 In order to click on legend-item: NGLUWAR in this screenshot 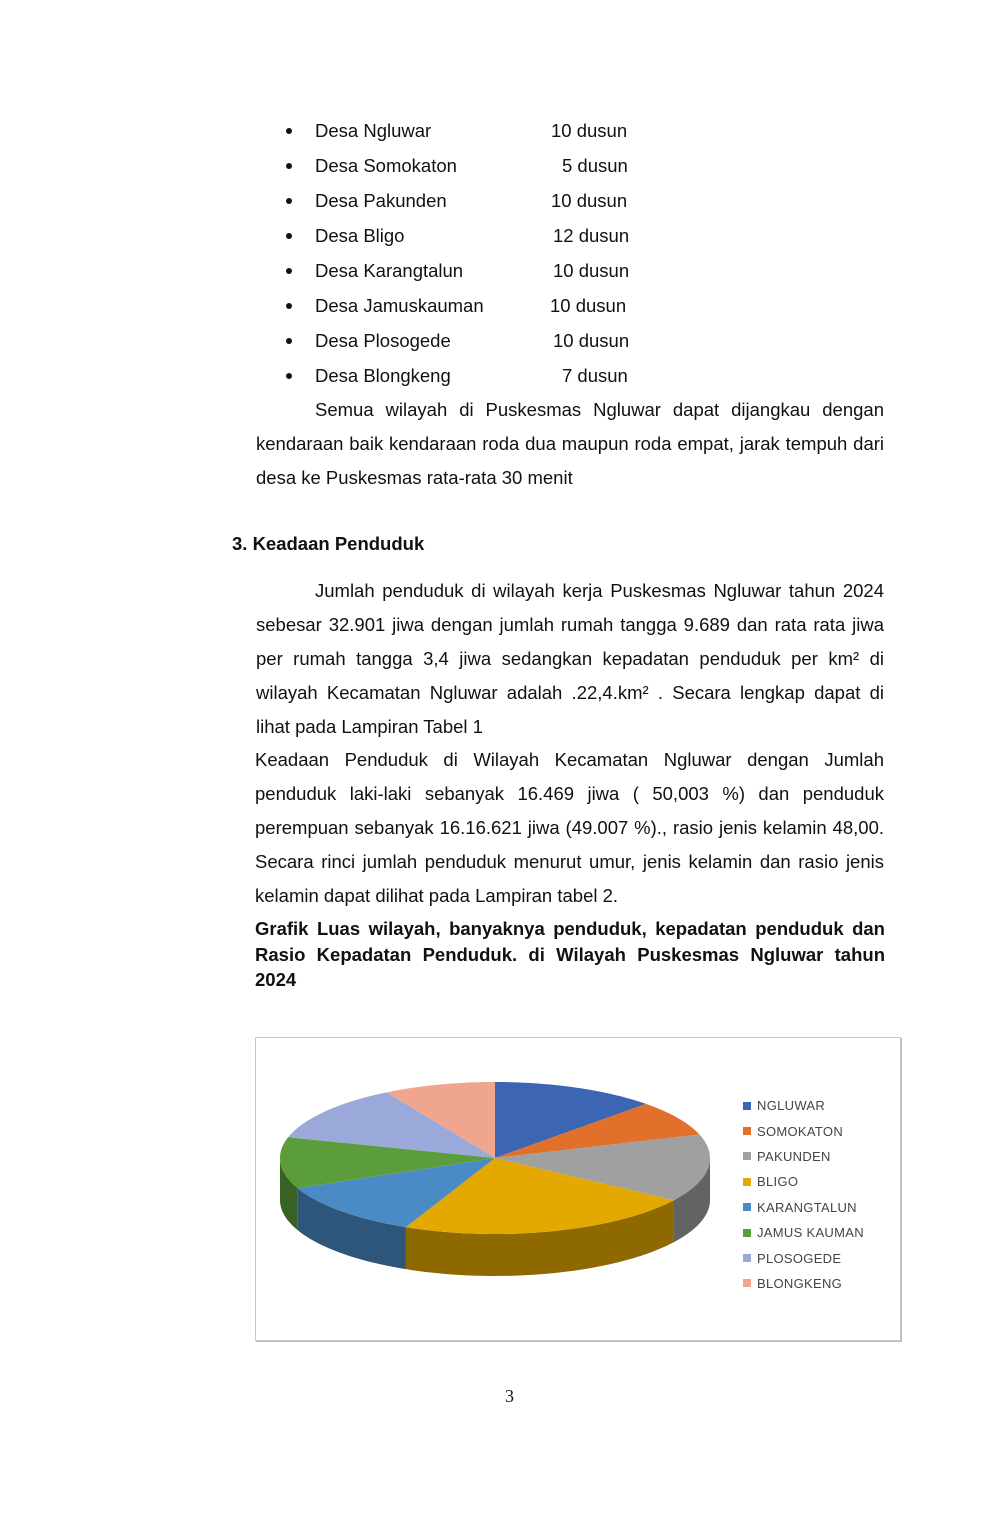, I will do `click(803, 1105)`.